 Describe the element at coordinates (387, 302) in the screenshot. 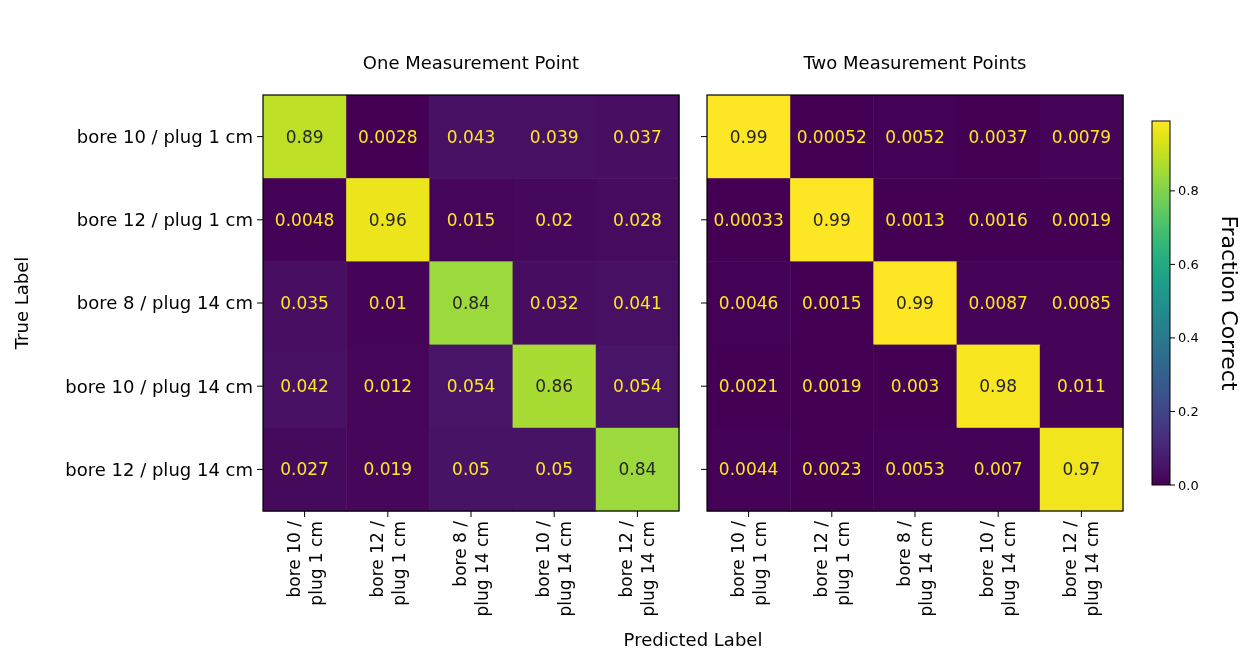

I see `data-label: 0.01` at that location.